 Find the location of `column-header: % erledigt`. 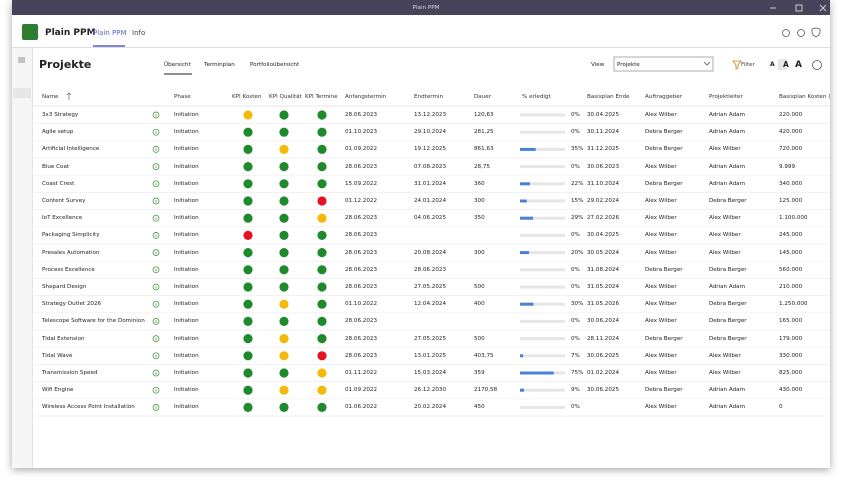

column-header: % erledigt is located at coordinates (536, 97).